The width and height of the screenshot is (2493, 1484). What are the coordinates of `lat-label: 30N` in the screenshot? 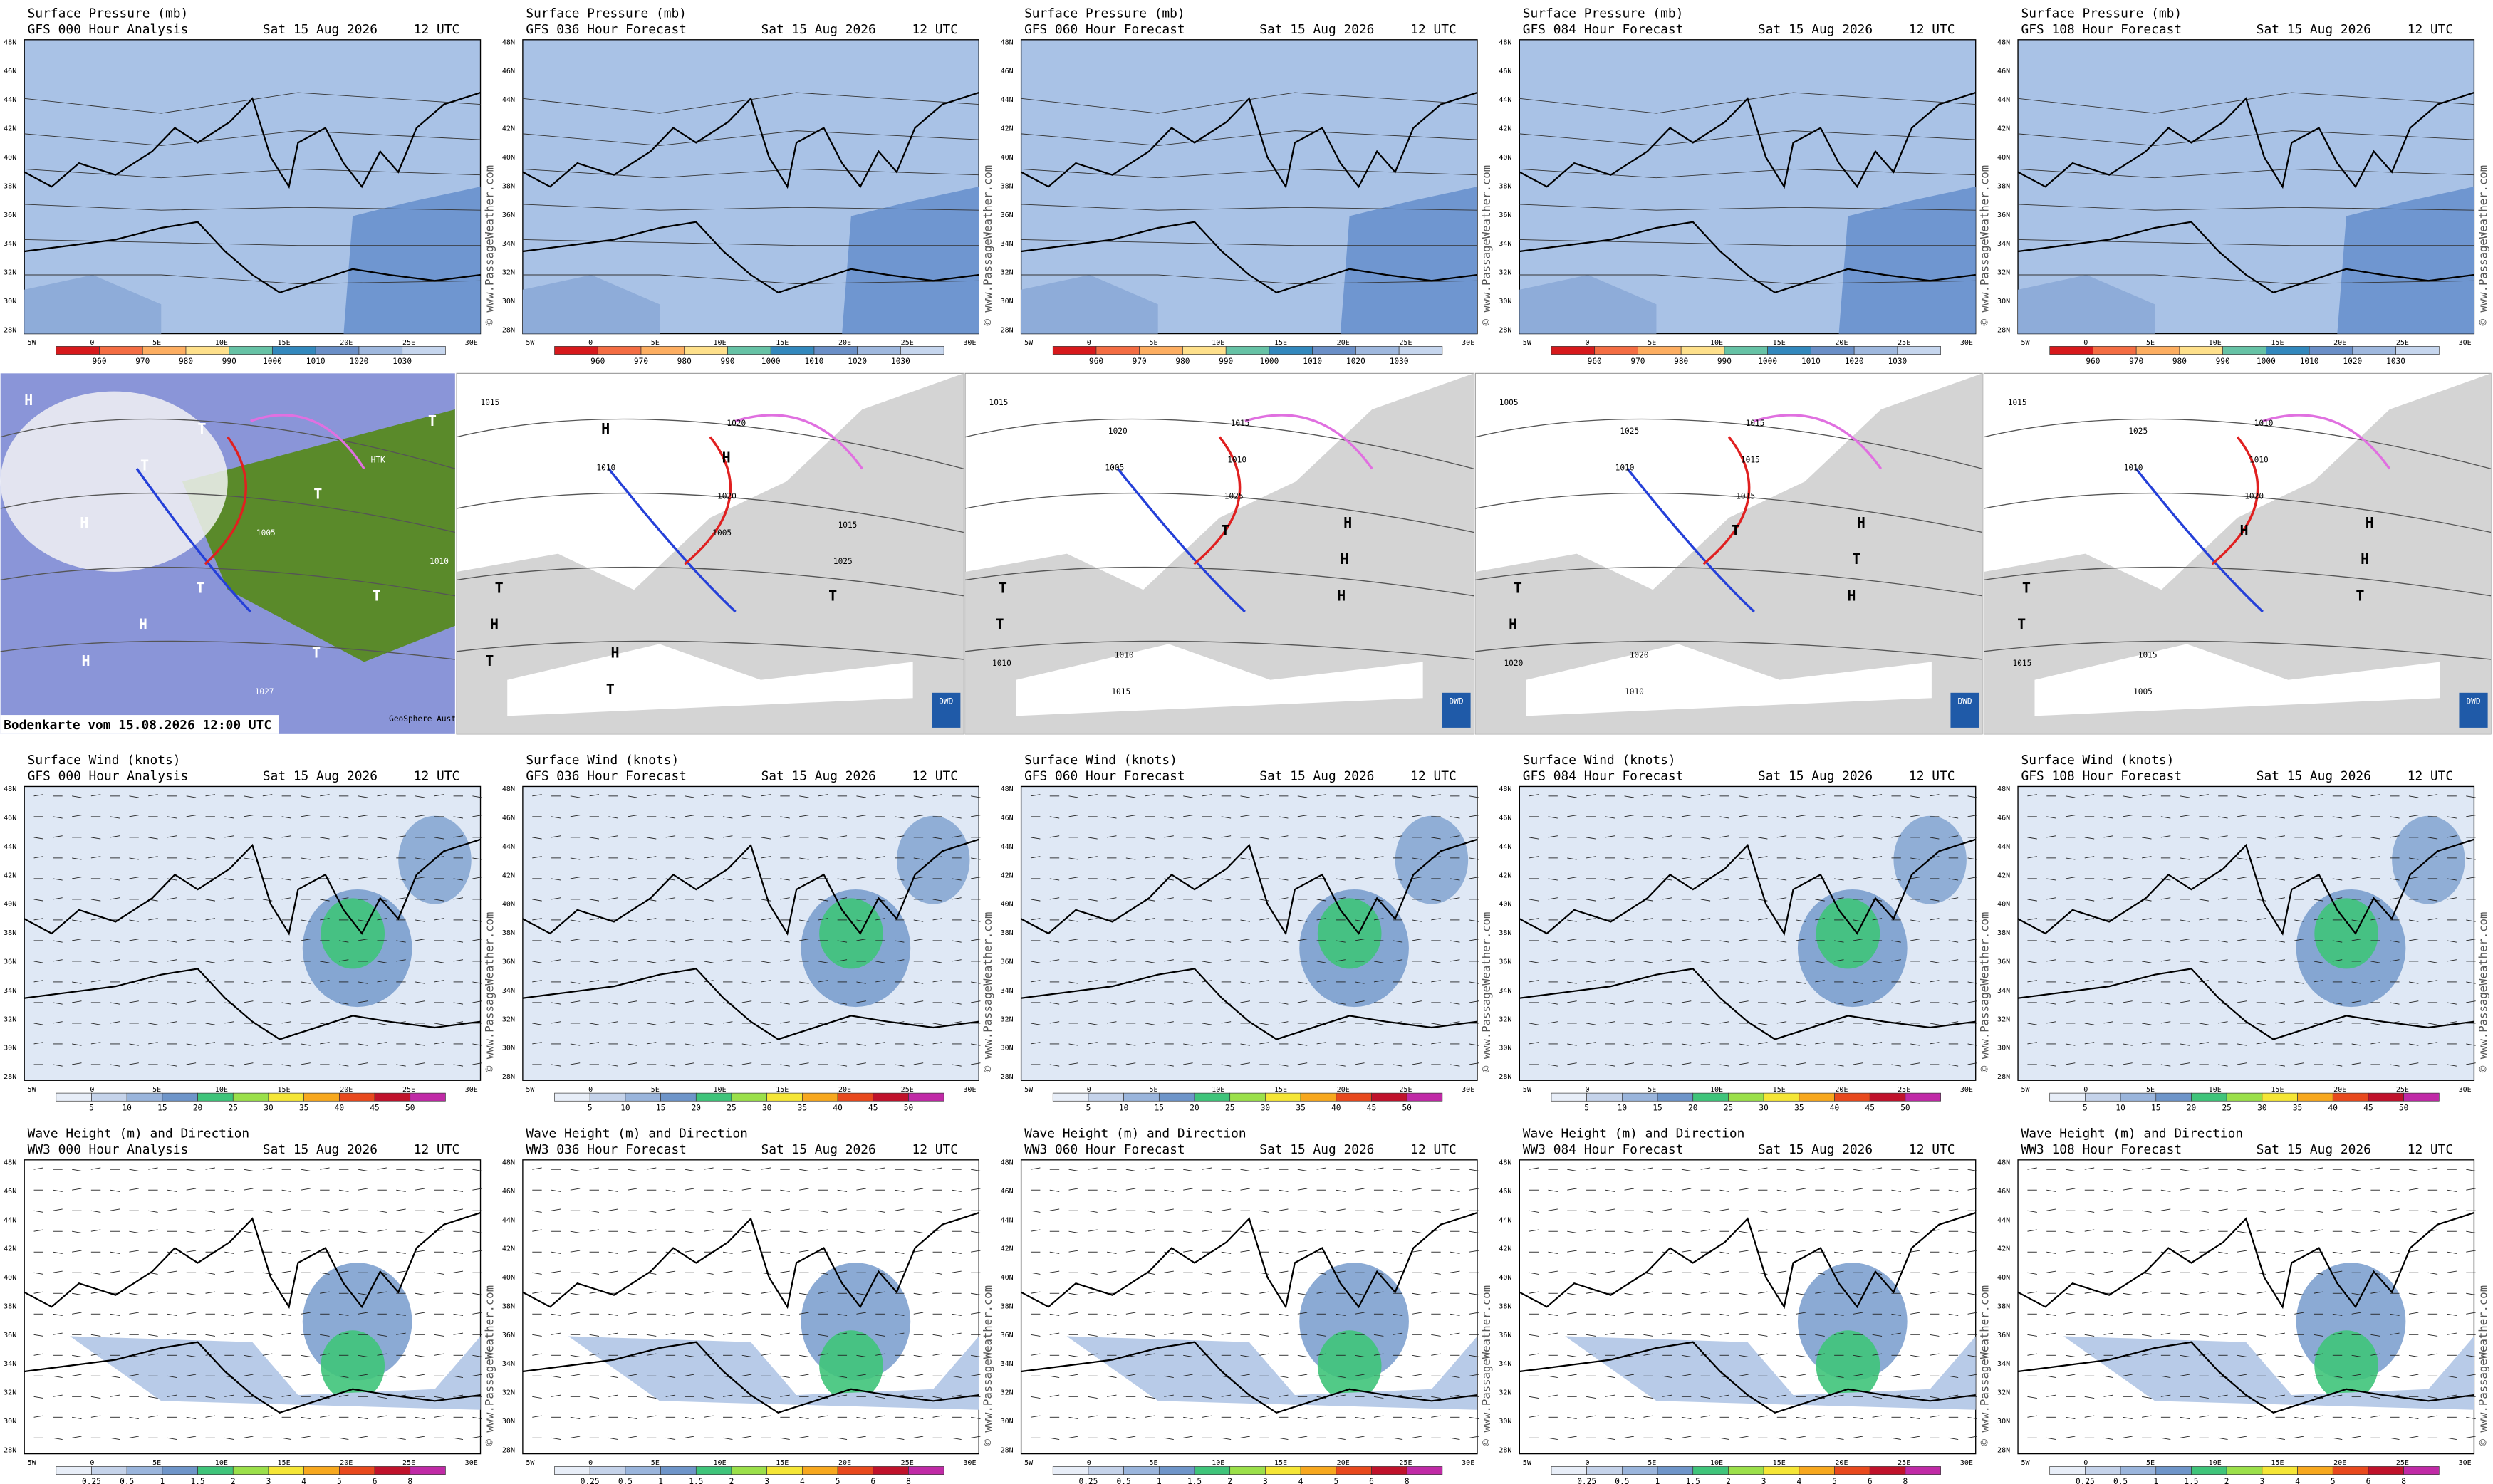 It's located at (1505, 1048).